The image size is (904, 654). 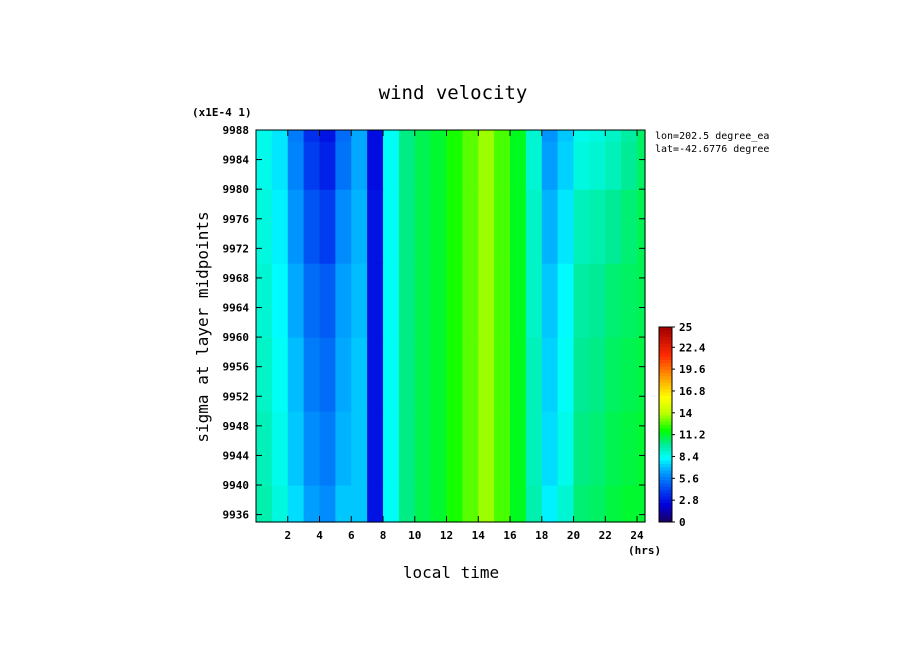 I want to click on colorbar-tick-label: 19.6, so click(x=692, y=369).